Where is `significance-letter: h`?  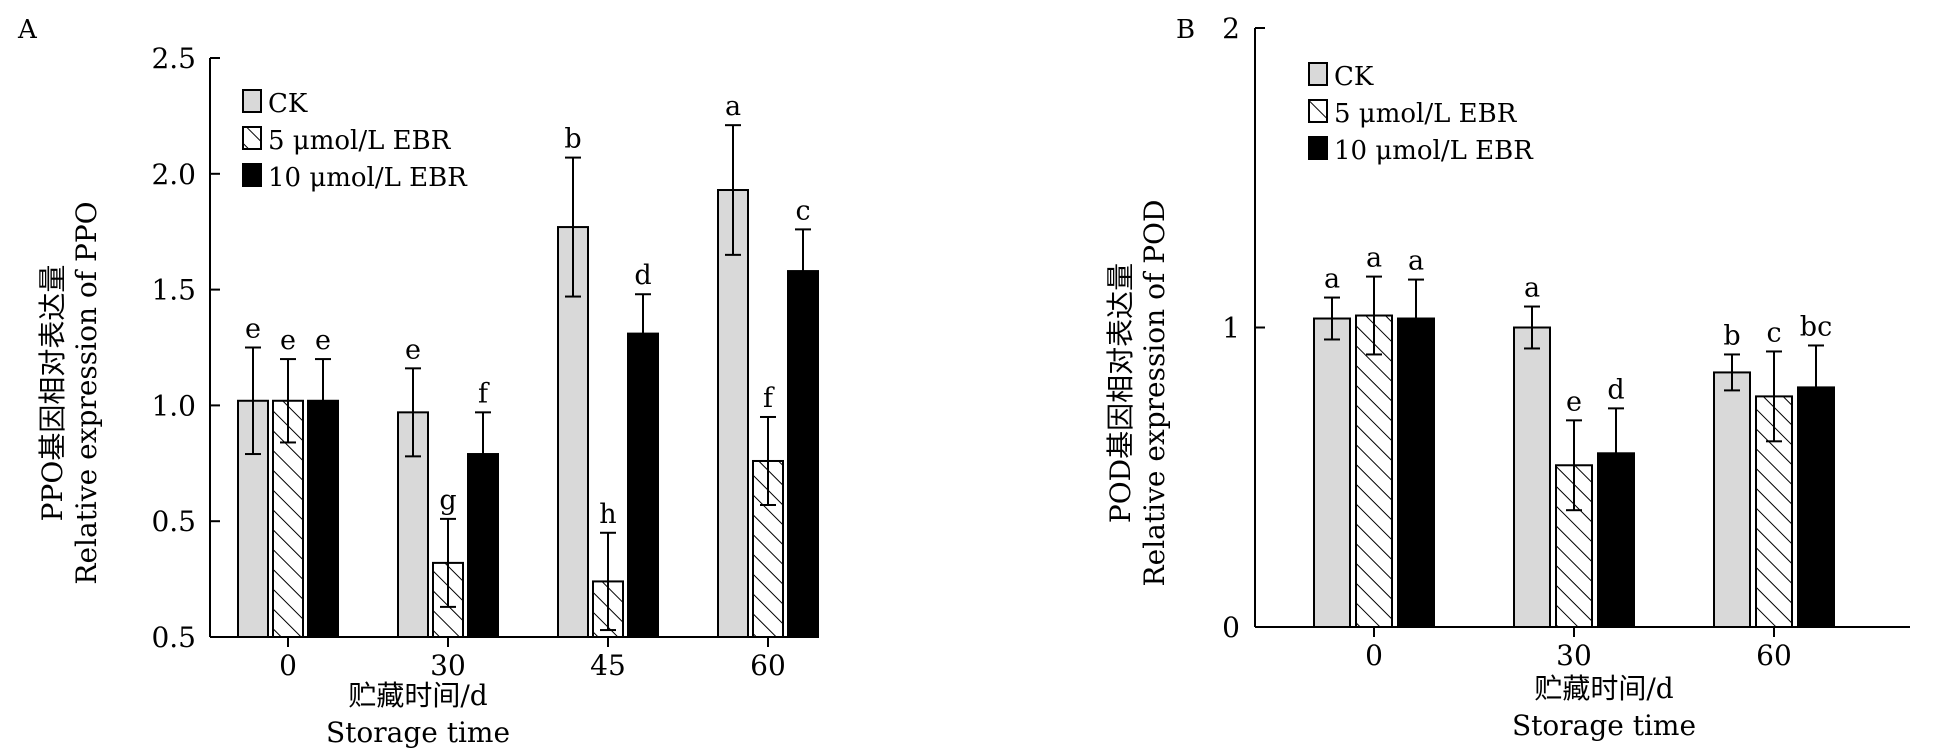
significance-letter: h is located at coordinates (607, 514).